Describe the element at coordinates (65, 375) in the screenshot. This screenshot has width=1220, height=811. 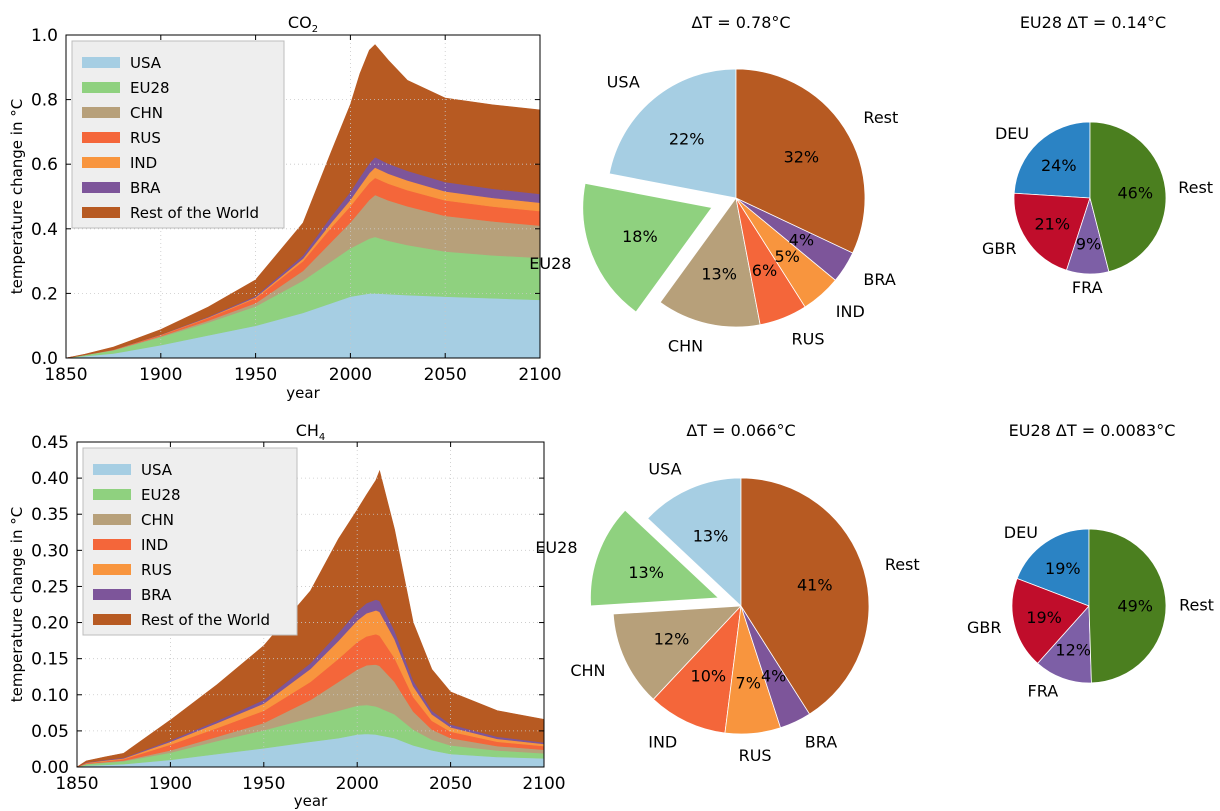
I see `x-tick-label: 1850` at that location.